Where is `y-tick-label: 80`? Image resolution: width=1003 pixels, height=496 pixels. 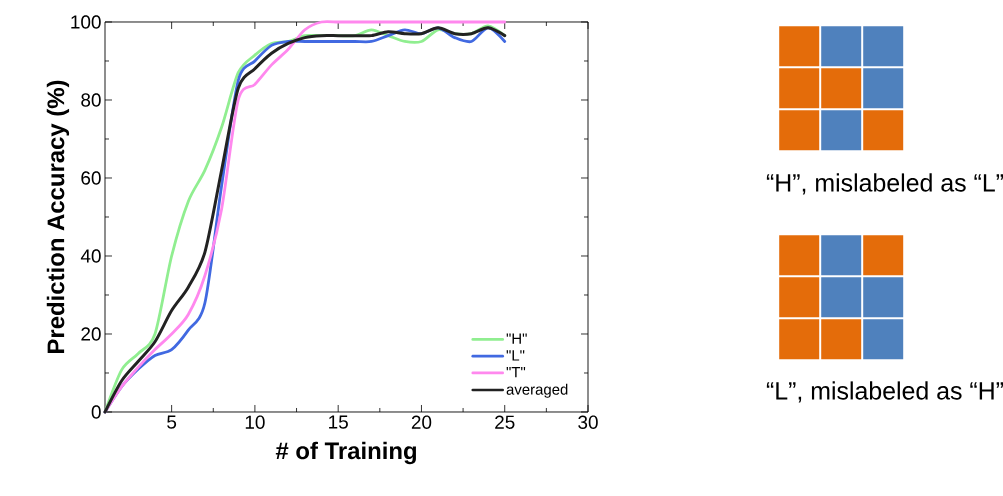
y-tick-label: 80 is located at coordinates (91, 100).